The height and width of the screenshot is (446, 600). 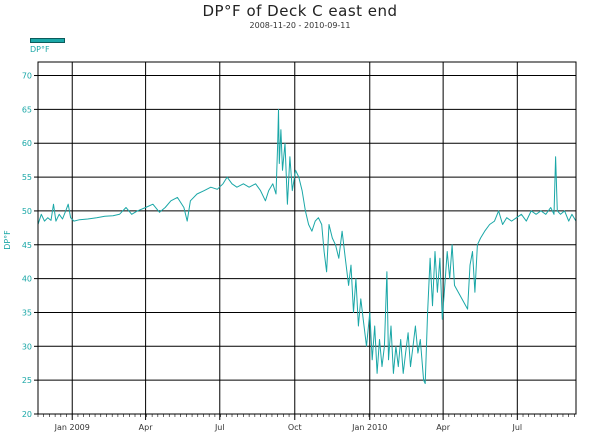 I want to click on y-tick-label: 60, so click(x=27, y=143).